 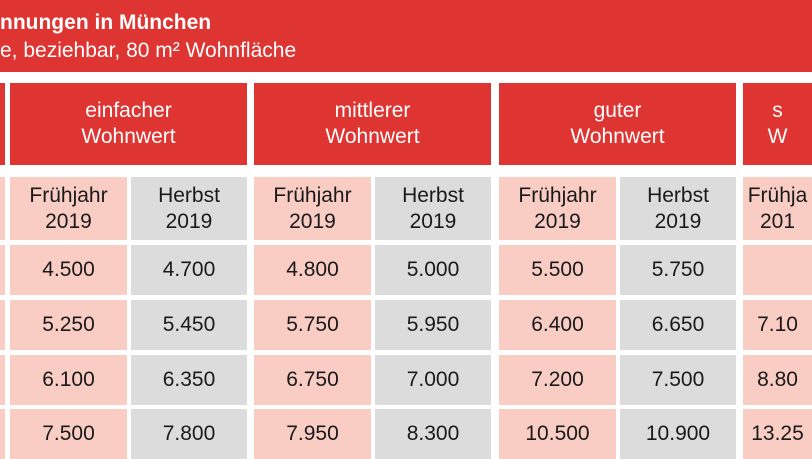 What do you see at coordinates (433, 270) in the screenshot?
I see `price-cell: 5.000` at bounding box center [433, 270].